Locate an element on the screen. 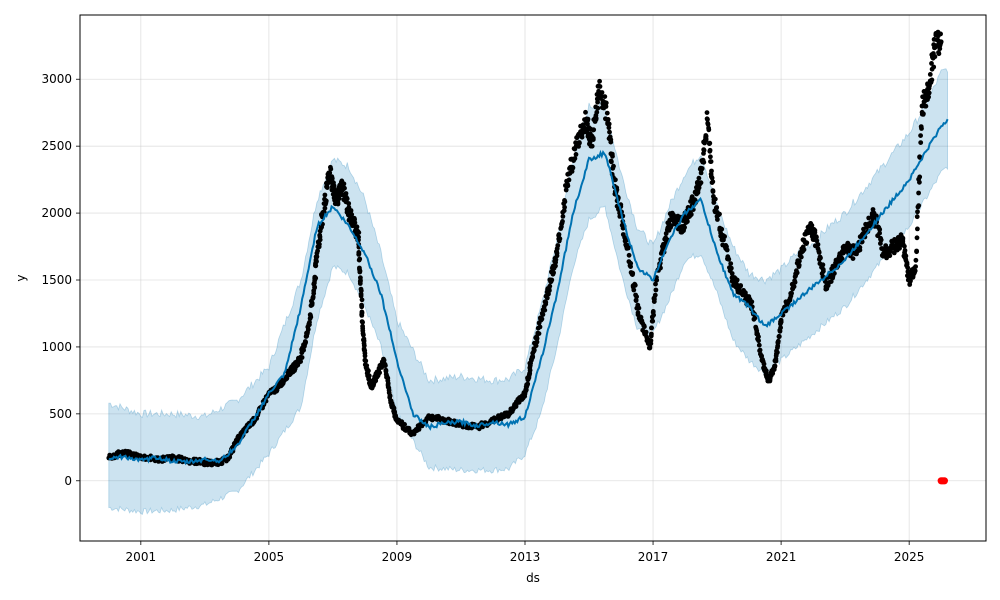 Image resolution: width=1000 pixels, height=600 pixels. x-tick-label: 2009 is located at coordinates (397, 557).